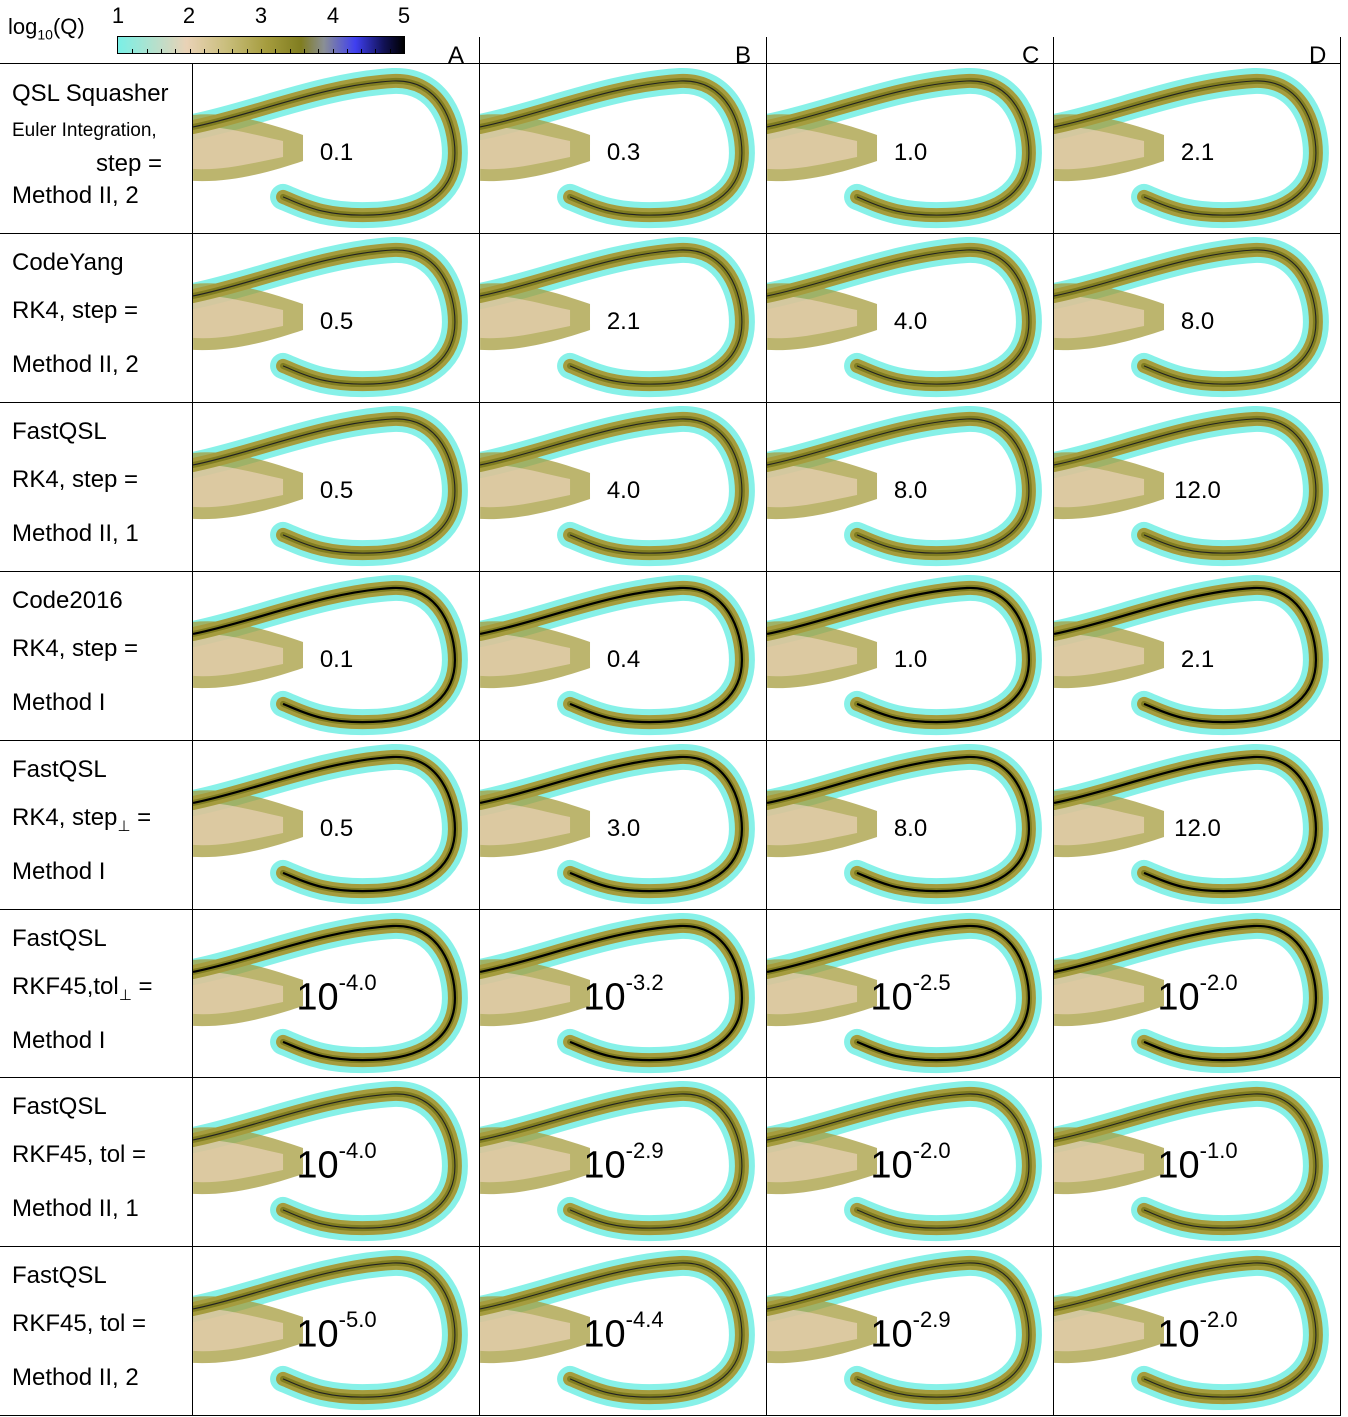 This screenshot has height=1417, width=1348. I want to click on row-label-integrator: RKF45,tol⊥ =, so click(82, 988).